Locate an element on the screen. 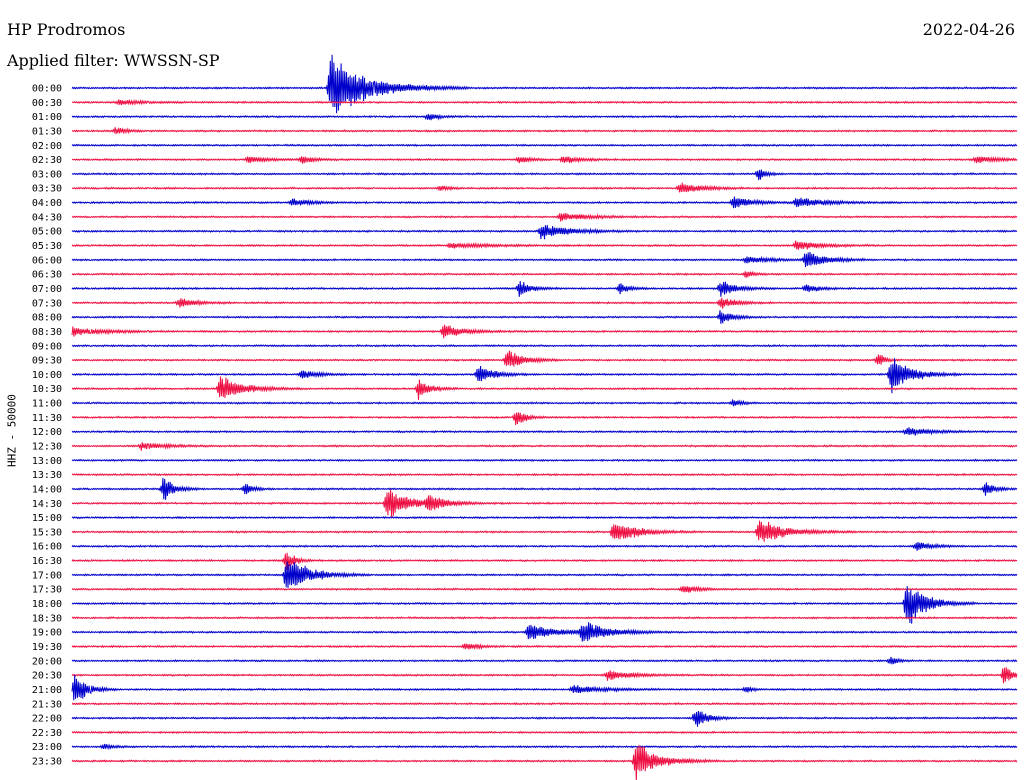  row-time-label: 02:00 is located at coordinates (47, 146).